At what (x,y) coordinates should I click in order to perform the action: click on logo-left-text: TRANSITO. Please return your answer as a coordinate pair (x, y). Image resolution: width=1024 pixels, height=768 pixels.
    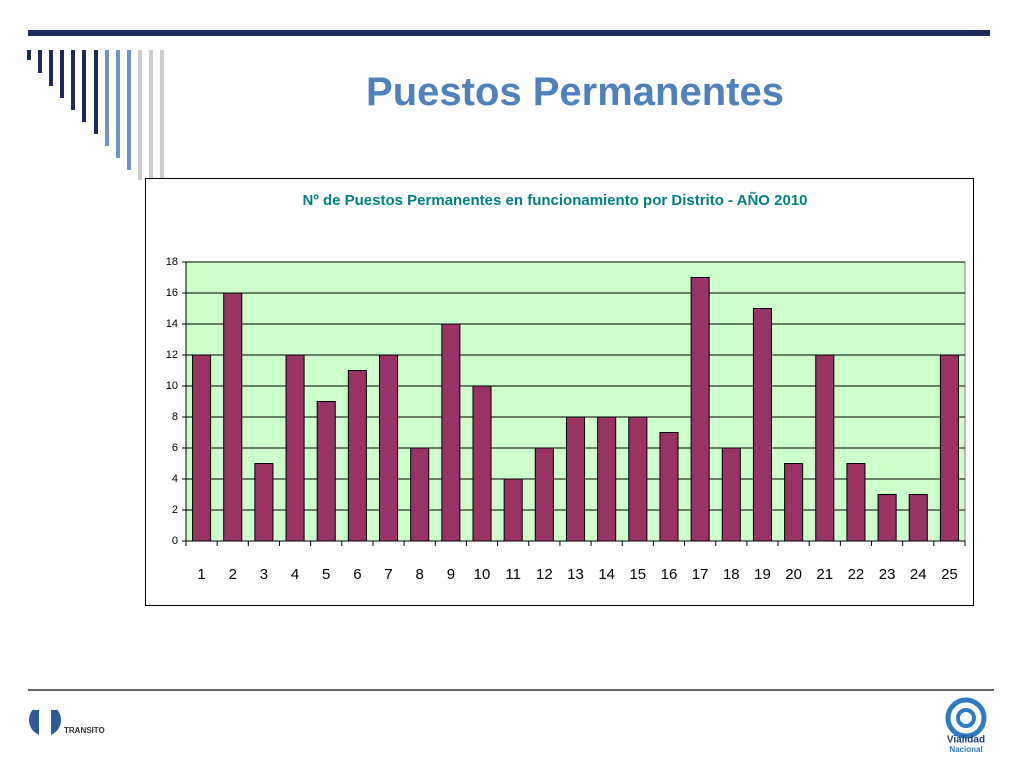
    Looking at the image, I should click on (84, 730).